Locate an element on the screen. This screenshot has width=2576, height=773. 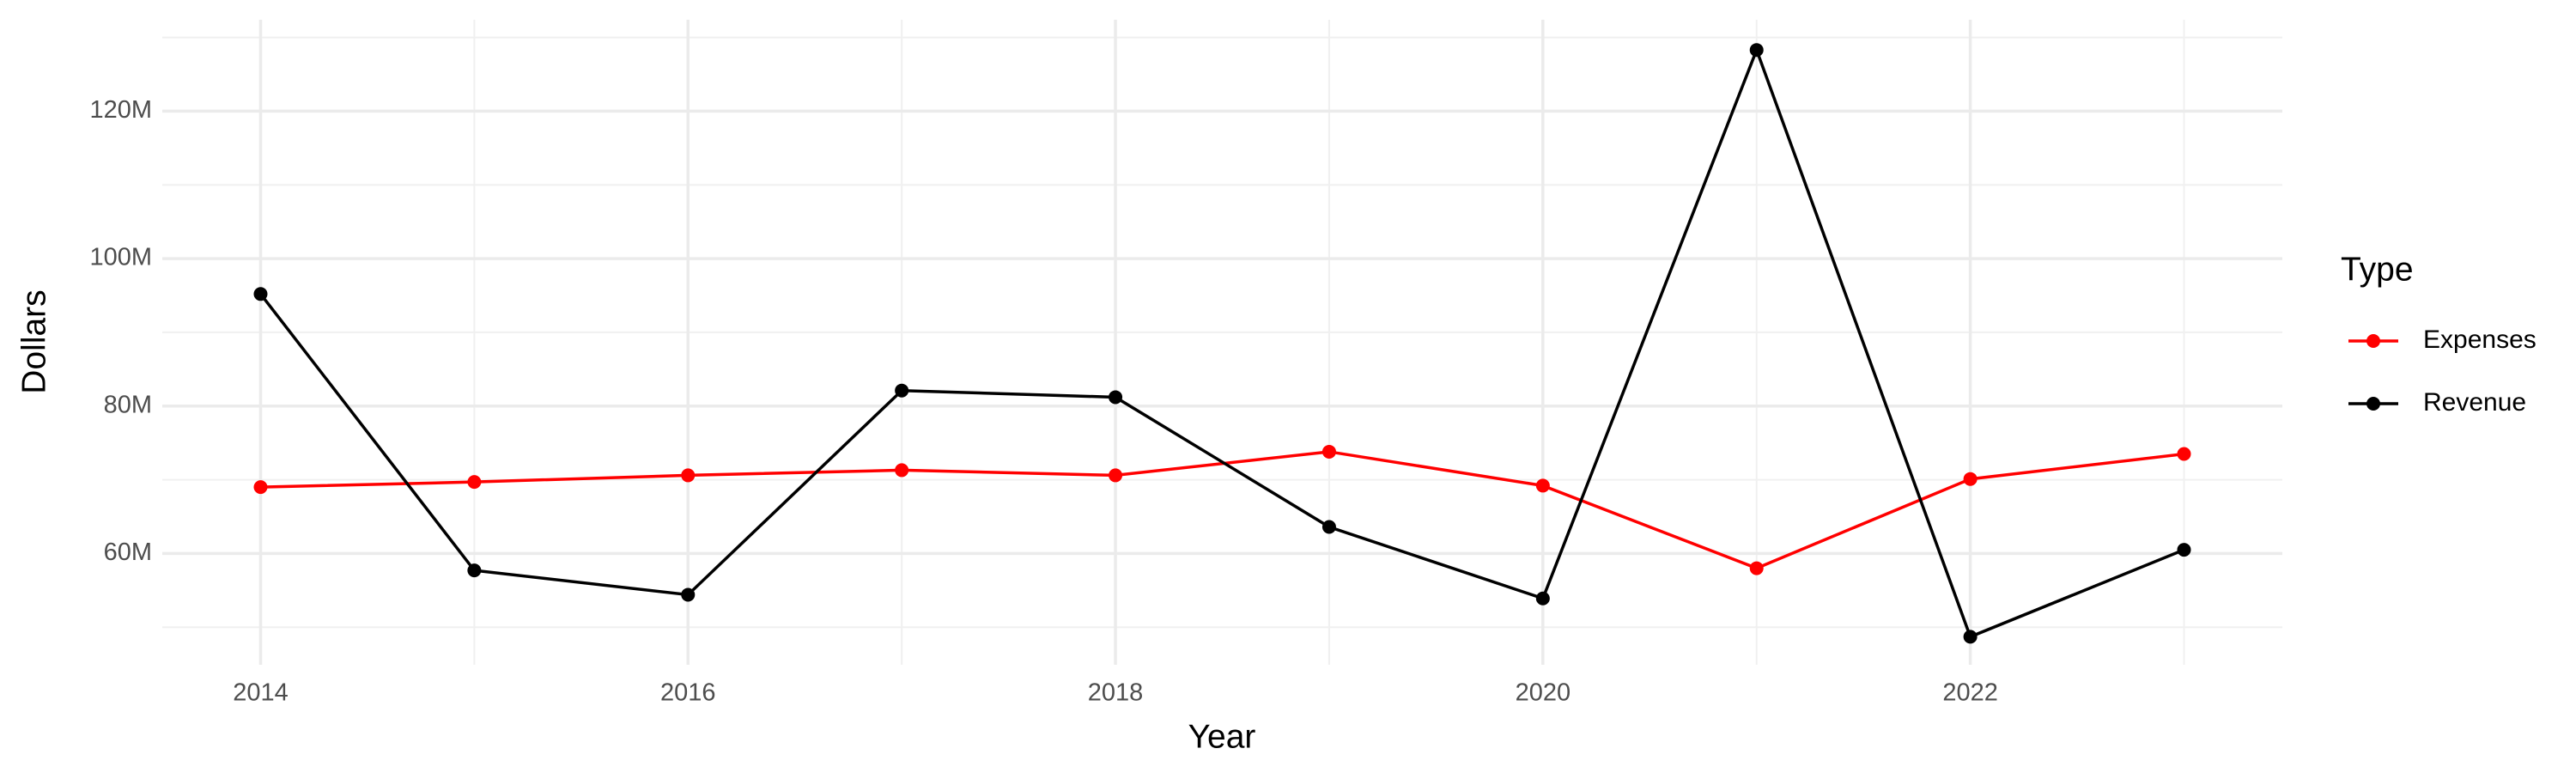
legend-title: Type is located at coordinates (2377, 269).